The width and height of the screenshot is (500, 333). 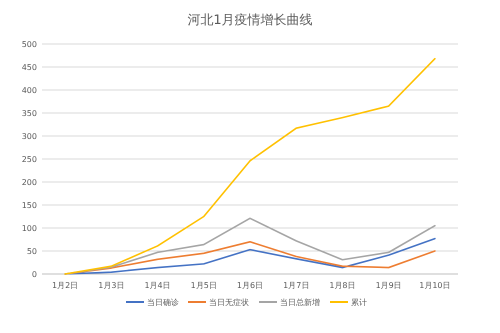 I want to click on chart-title: 河北1月疫情增长曲线, so click(x=250, y=20).